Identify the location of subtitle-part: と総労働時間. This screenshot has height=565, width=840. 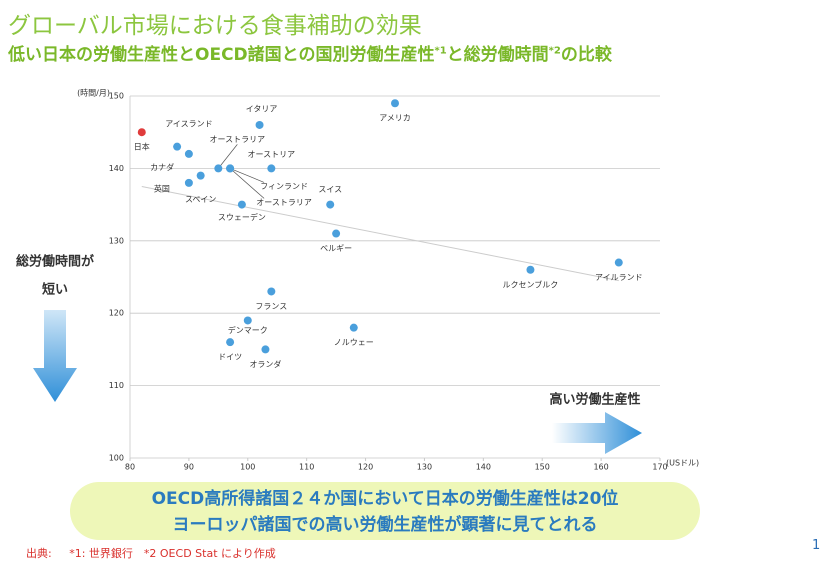
(497, 55).